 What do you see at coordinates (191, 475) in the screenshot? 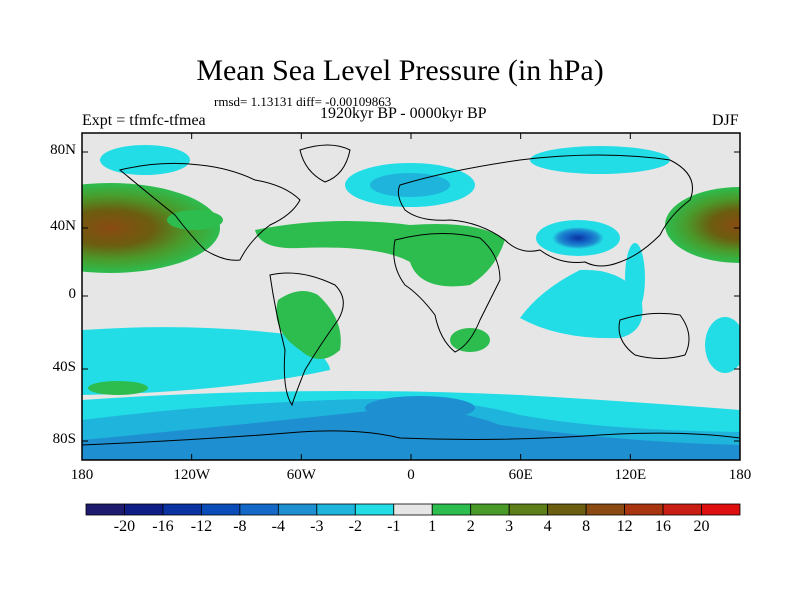
I see `x-tick-label: 120W` at bounding box center [191, 475].